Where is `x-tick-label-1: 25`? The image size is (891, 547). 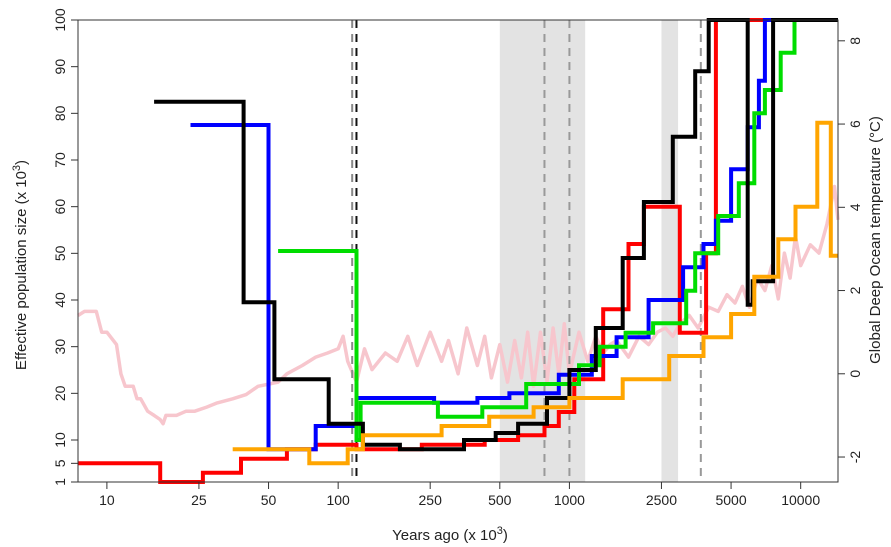 x-tick-label-1: 25 is located at coordinates (199, 500).